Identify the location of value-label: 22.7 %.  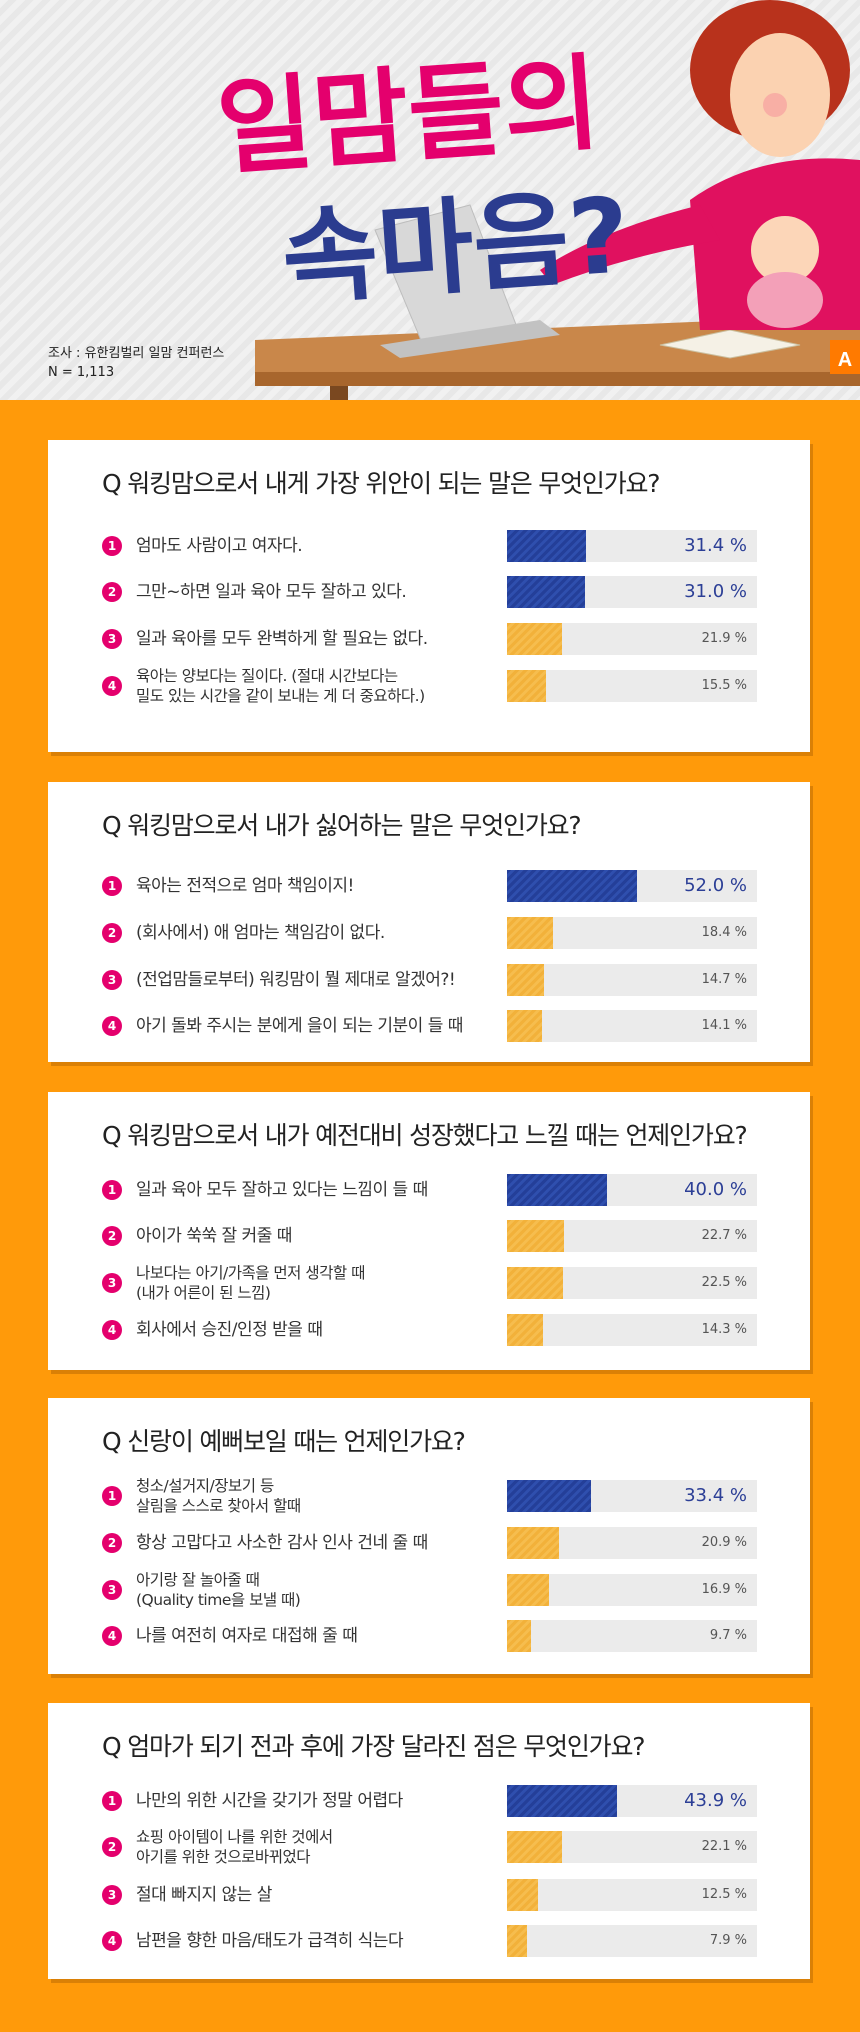
(724, 1235).